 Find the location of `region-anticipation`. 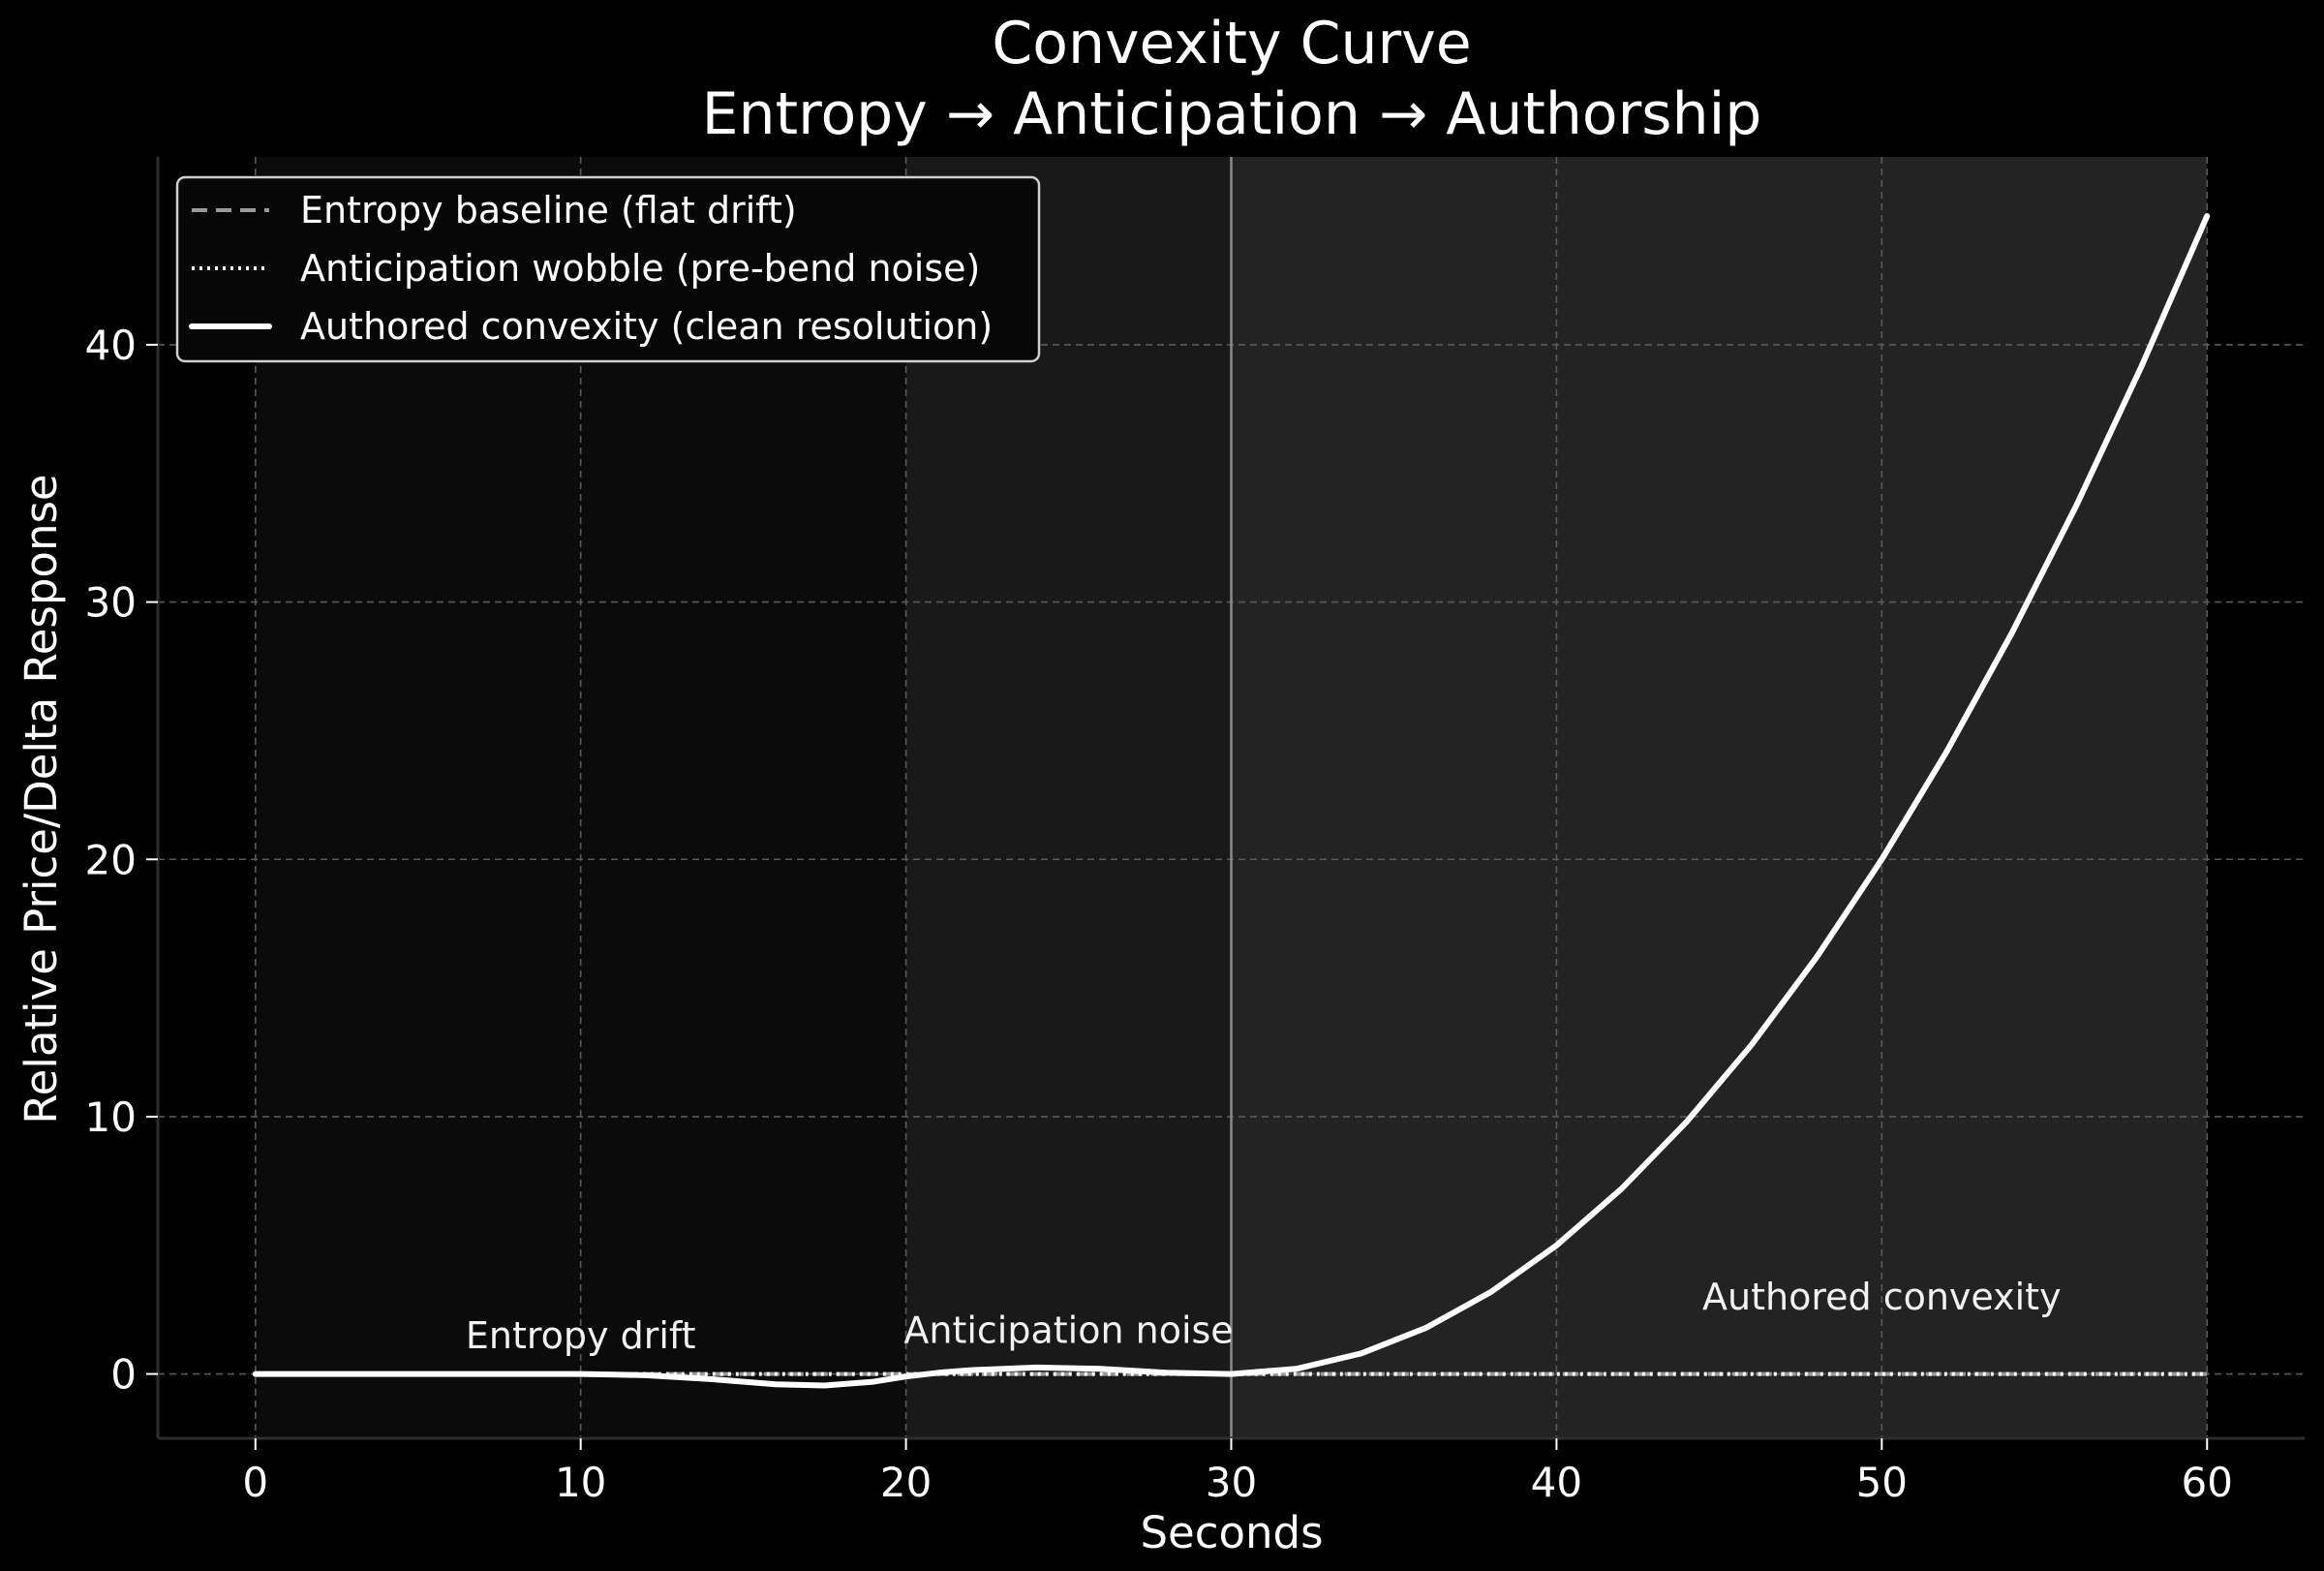

region-anticipation is located at coordinates (1068, 797).